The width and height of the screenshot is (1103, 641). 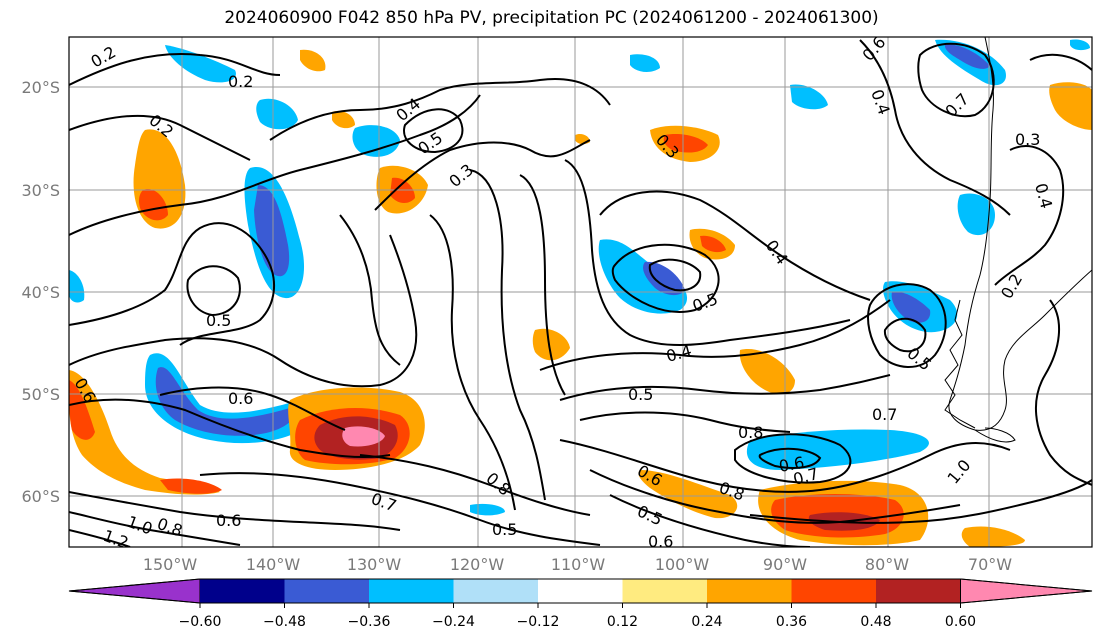 I want to click on lat-tick-label: 40°S, so click(x=40, y=292).